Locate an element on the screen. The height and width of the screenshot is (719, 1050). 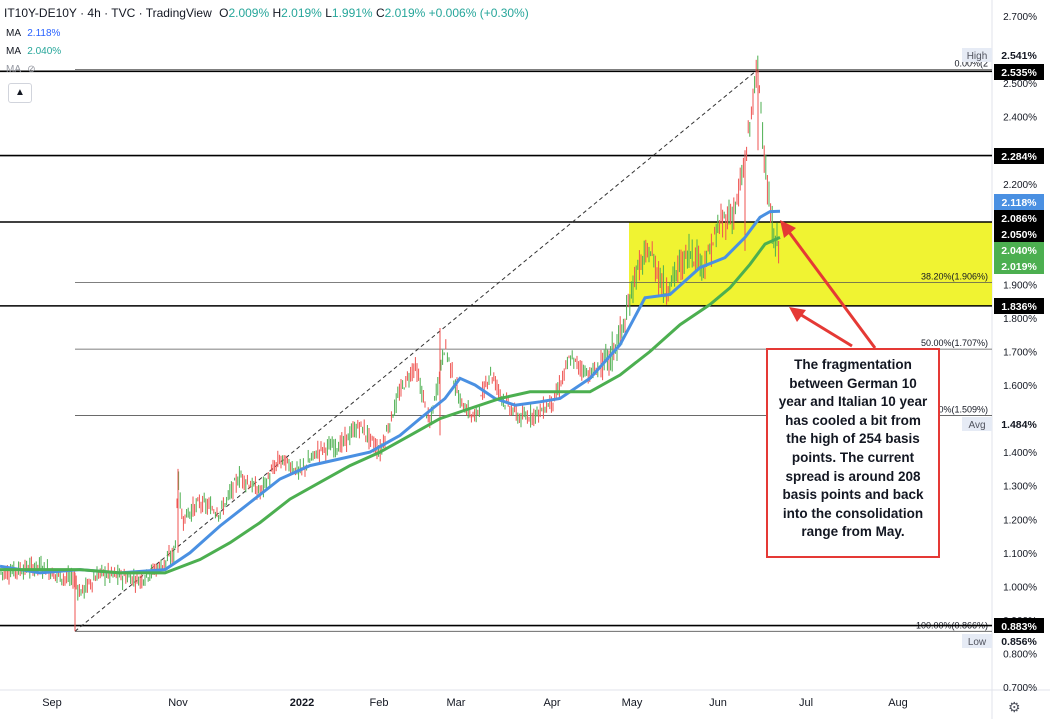
price-tag-label: 2.040% is located at coordinates (1019, 251).